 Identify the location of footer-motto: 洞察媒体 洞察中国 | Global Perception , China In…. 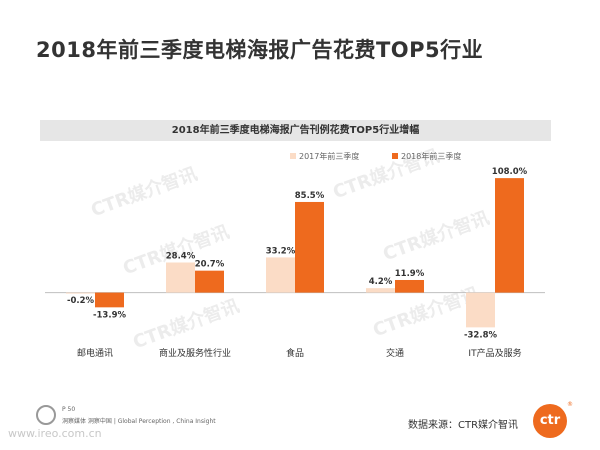
(139, 421).